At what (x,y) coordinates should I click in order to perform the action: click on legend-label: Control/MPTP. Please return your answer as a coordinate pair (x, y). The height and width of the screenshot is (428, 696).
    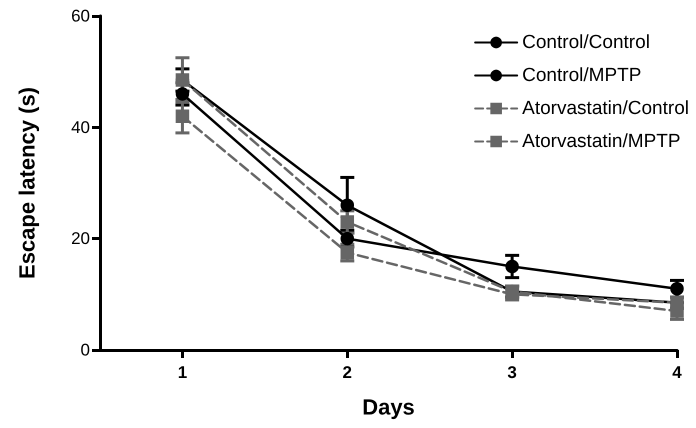
    Looking at the image, I should click on (582, 75).